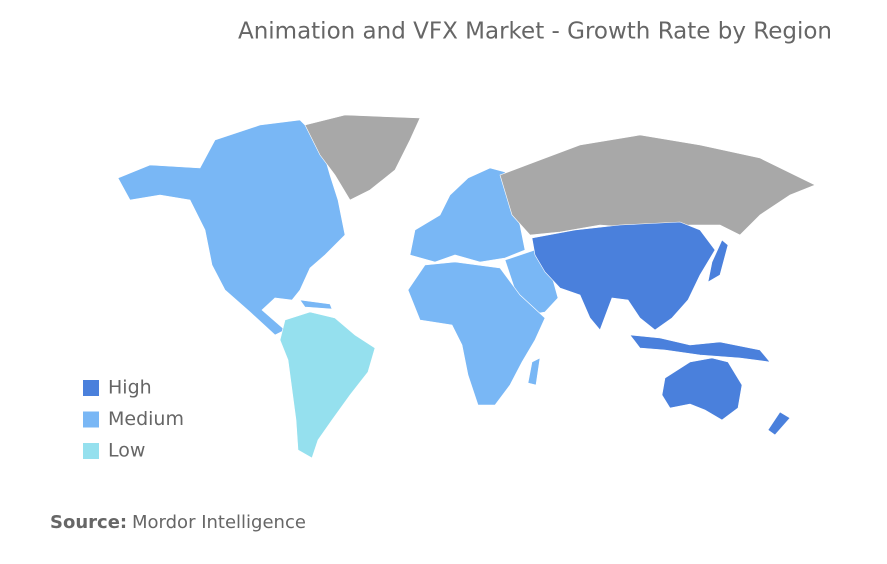 The height and width of the screenshot is (564, 887). I want to click on south-america, so click(327, 385).